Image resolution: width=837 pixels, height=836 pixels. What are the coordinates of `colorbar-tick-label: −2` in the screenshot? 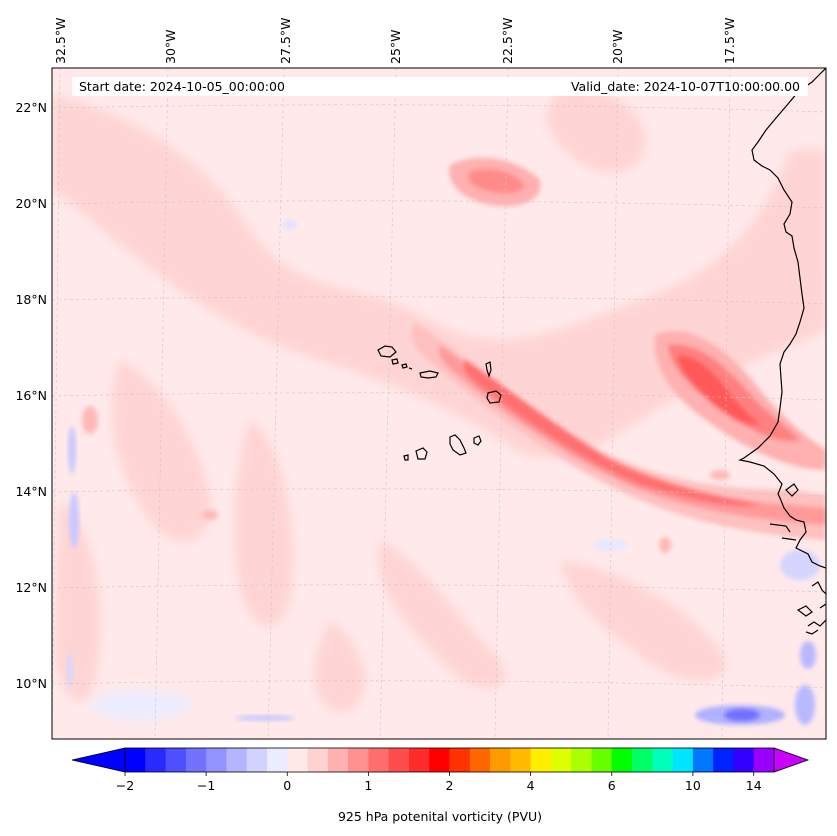 It's located at (125, 785).